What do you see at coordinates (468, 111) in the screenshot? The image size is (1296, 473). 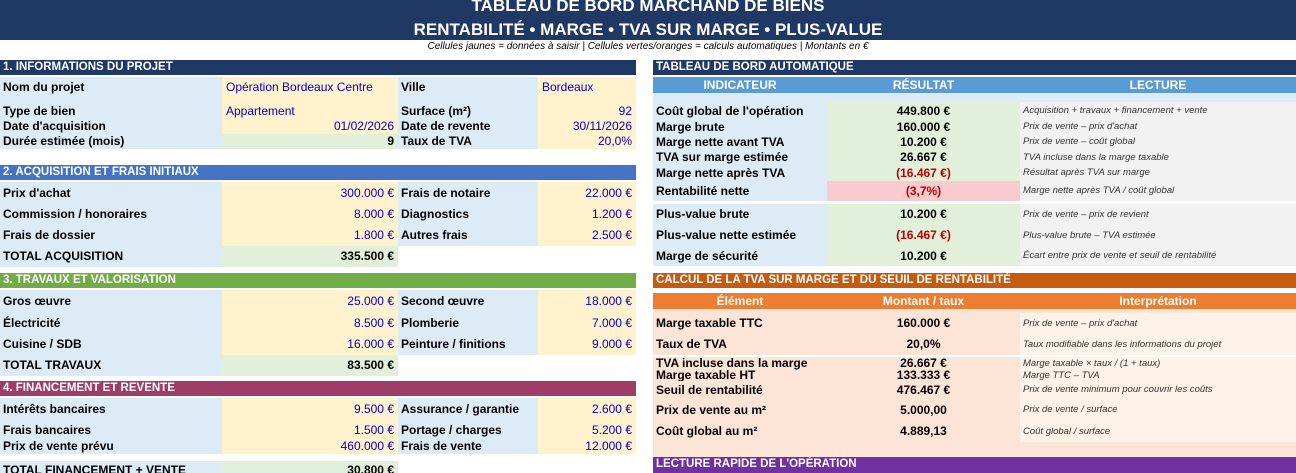 I see `surface-label: Surface (m²)` at bounding box center [468, 111].